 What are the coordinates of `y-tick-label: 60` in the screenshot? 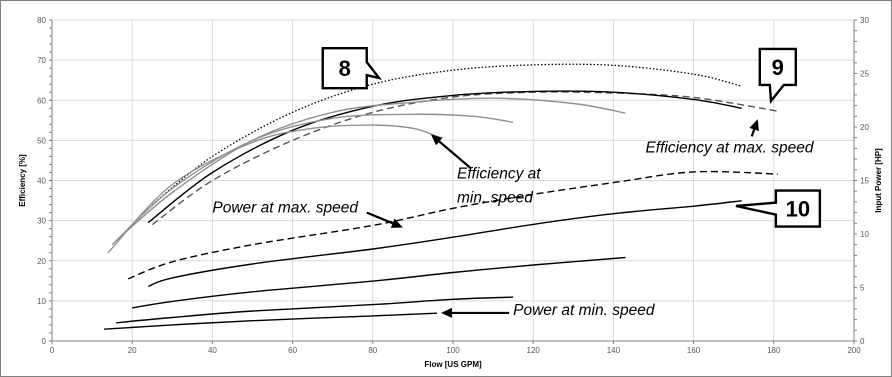 It's located at (41, 100).